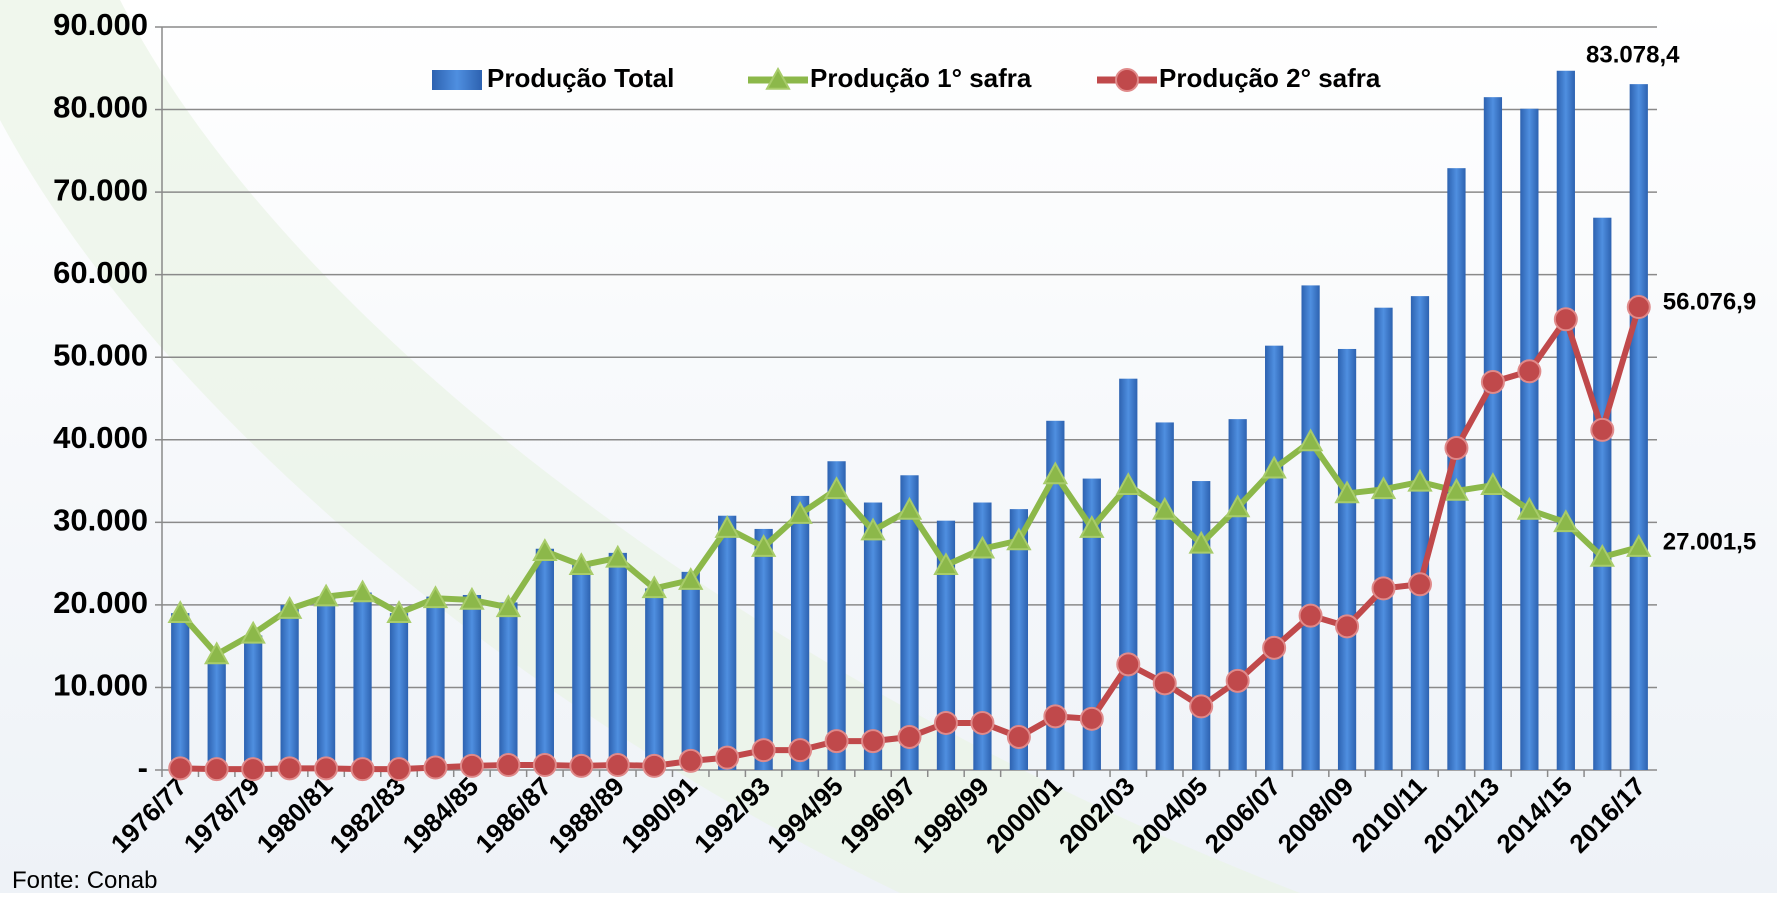 The width and height of the screenshot is (1777, 898). What do you see at coordinates (100, 107) in the screenshot?
I see `y-tick-label: 80.000` at bounding box center [100, 107].